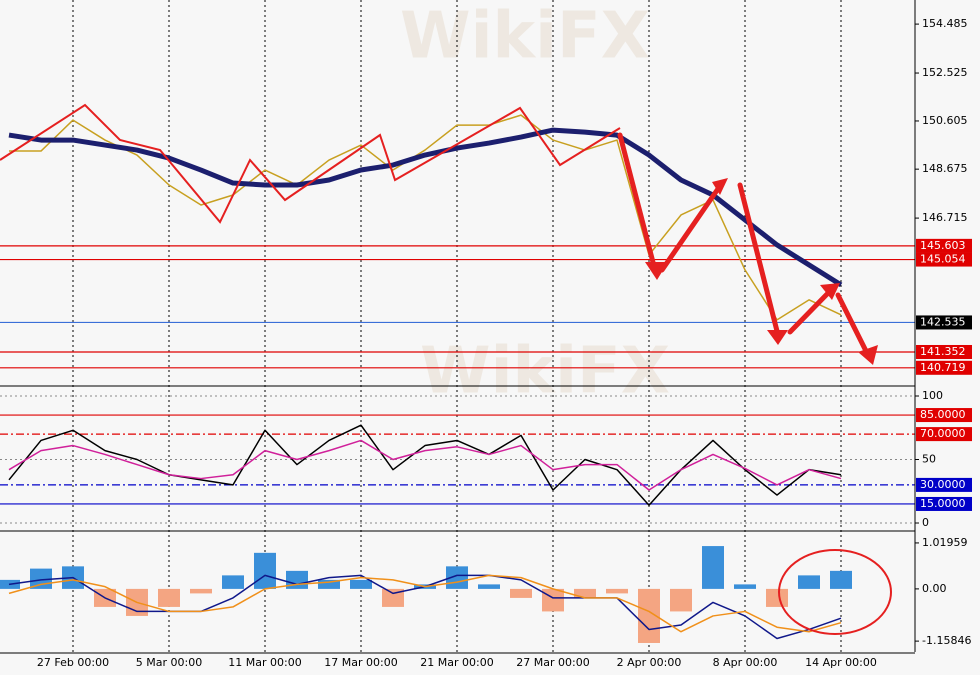 The width and height of the screenshot is (980, 675). What do you see at coordinates (835, 592) in the screenshot?
I see `highlight-ellipse` at bounding box center [835, 592].